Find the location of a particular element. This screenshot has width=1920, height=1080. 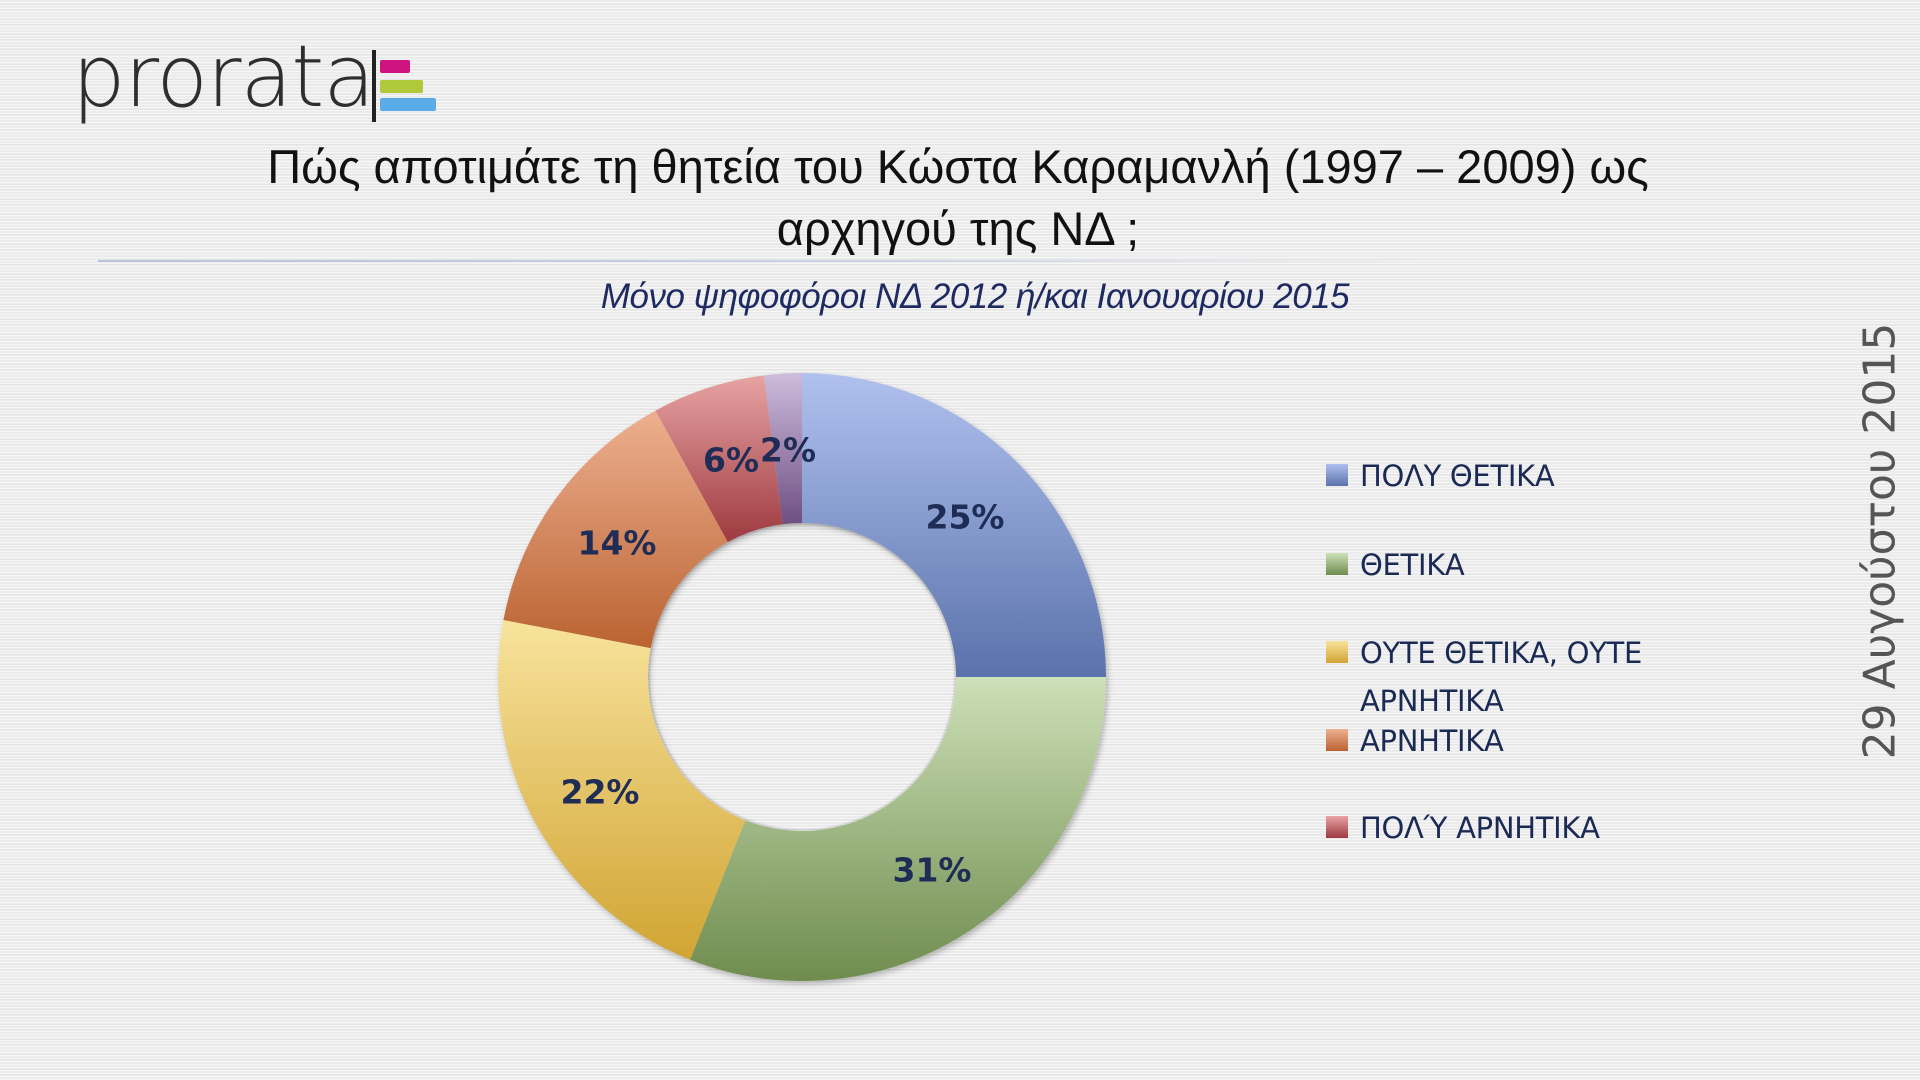

data-label-poly-arnitika: 6% is located at coordinates (731, 460).